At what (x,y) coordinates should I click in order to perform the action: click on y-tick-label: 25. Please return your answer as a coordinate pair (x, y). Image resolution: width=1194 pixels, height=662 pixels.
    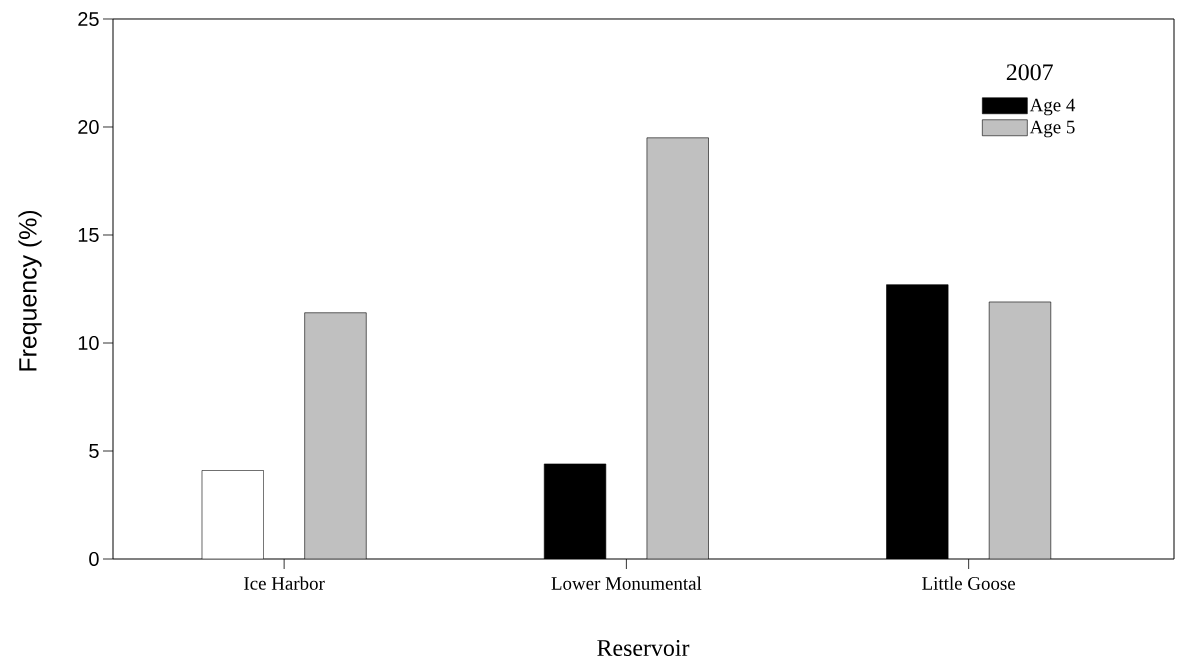
    Looking at the image, I should click on (88, 19).